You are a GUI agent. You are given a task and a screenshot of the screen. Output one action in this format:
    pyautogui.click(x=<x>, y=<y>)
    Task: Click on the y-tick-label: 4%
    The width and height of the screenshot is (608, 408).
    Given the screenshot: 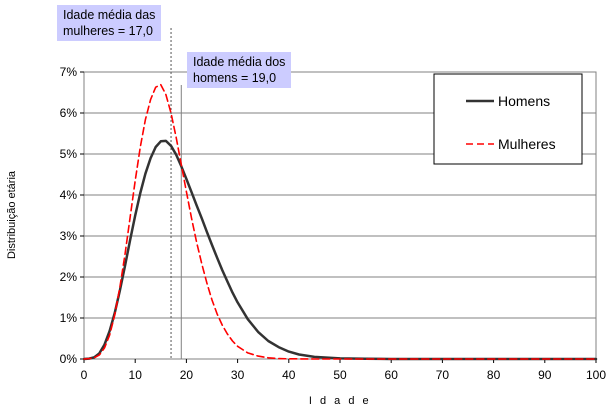 What is the action you would take?
    pyautogui.click(x=69, y=195)
    